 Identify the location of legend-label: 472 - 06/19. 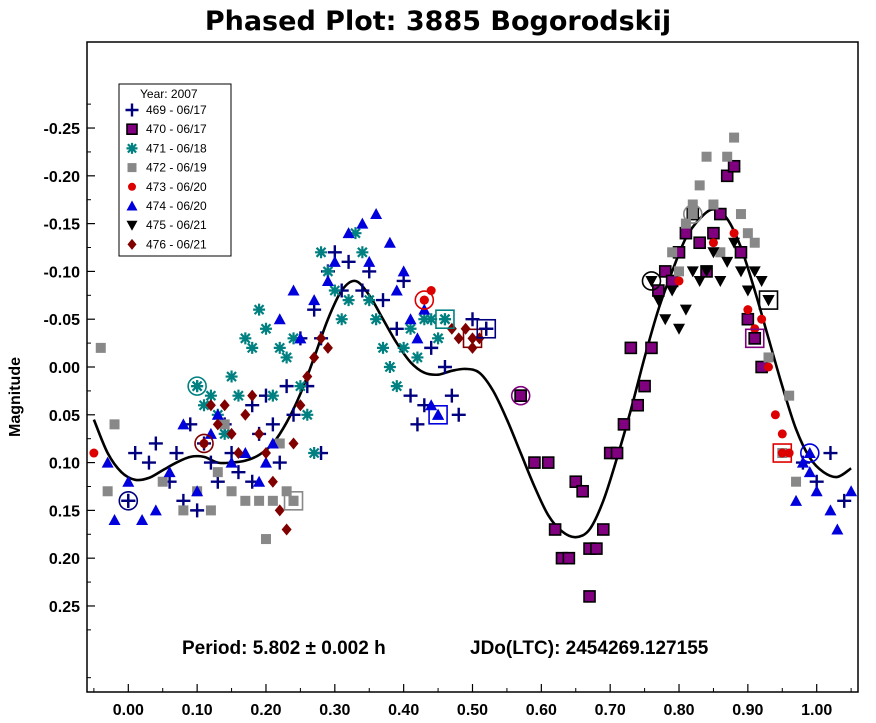
(176, 168).